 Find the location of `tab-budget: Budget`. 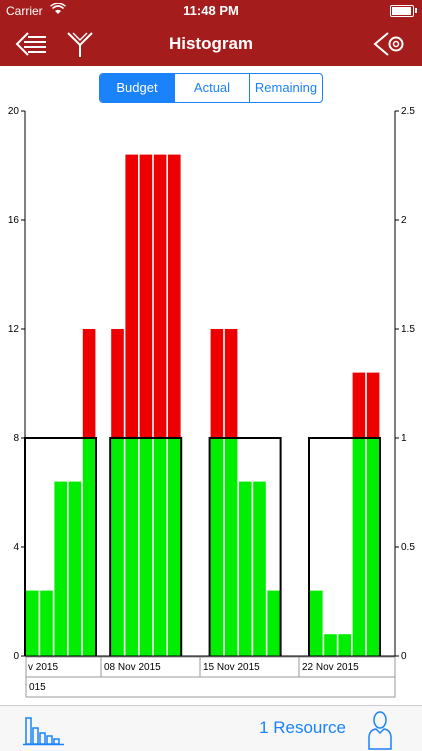

tab-budget: Budget is located at coordinates (137, 88).